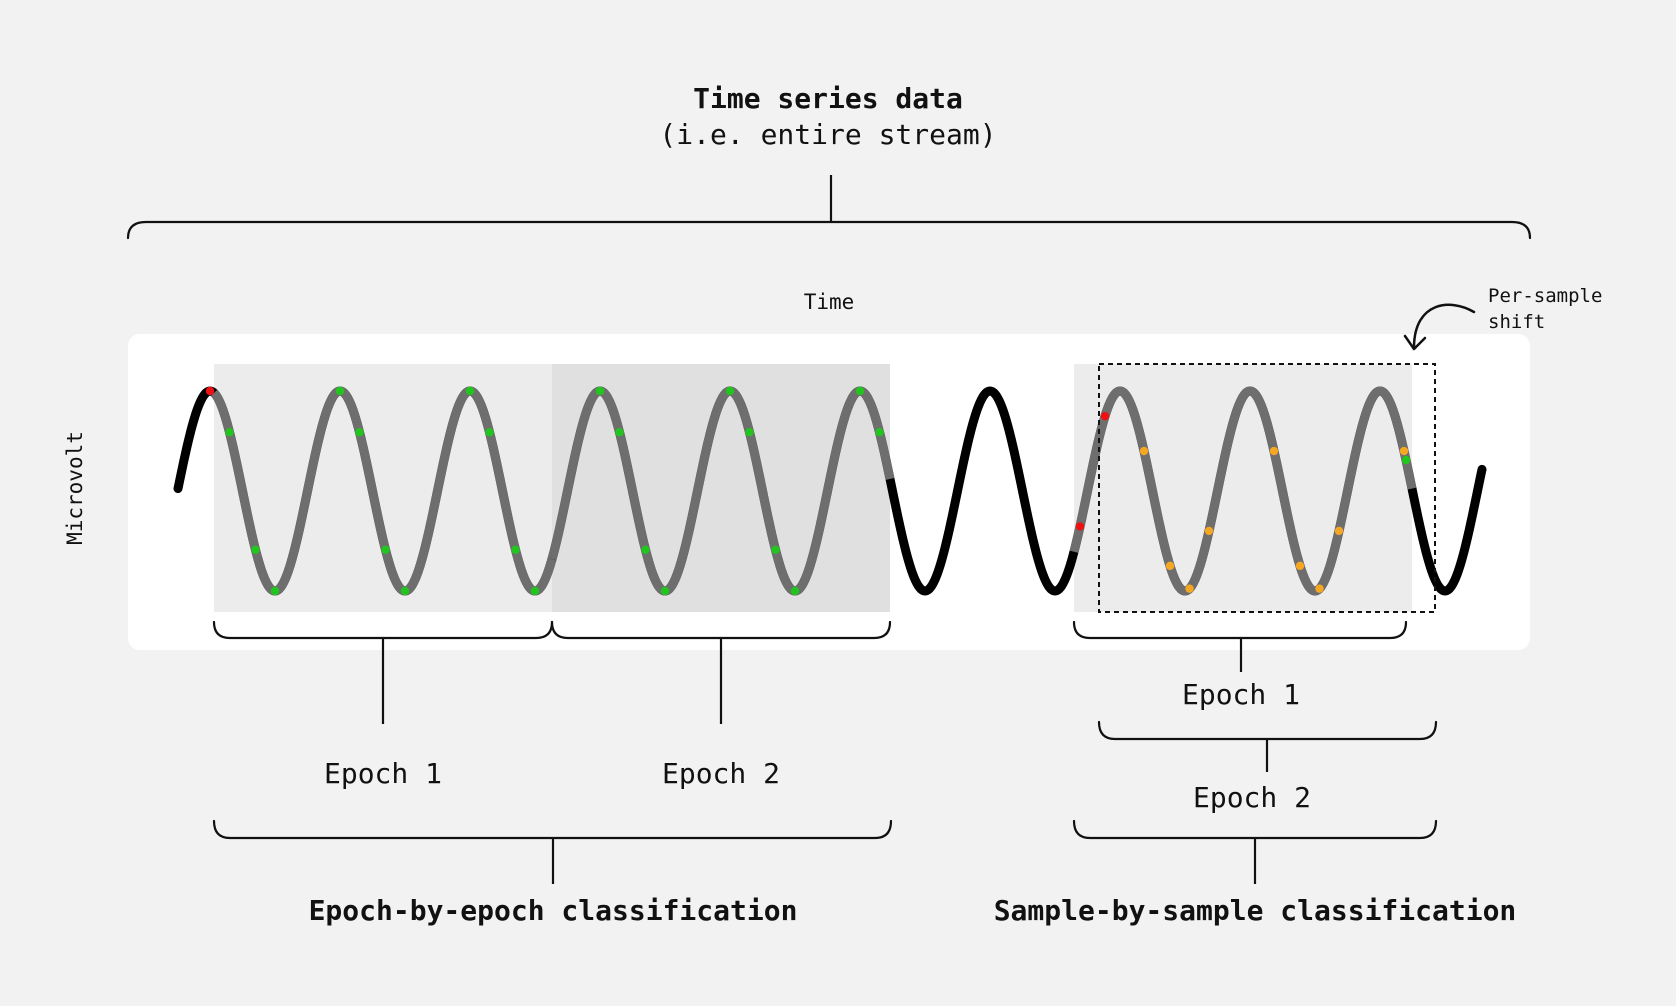  What do you see at coordinates (553, 910) in the screenshot?
I see `epoch-by-epoch-label: Epoch-by-epoch classification` at bounding box center [553, 910].